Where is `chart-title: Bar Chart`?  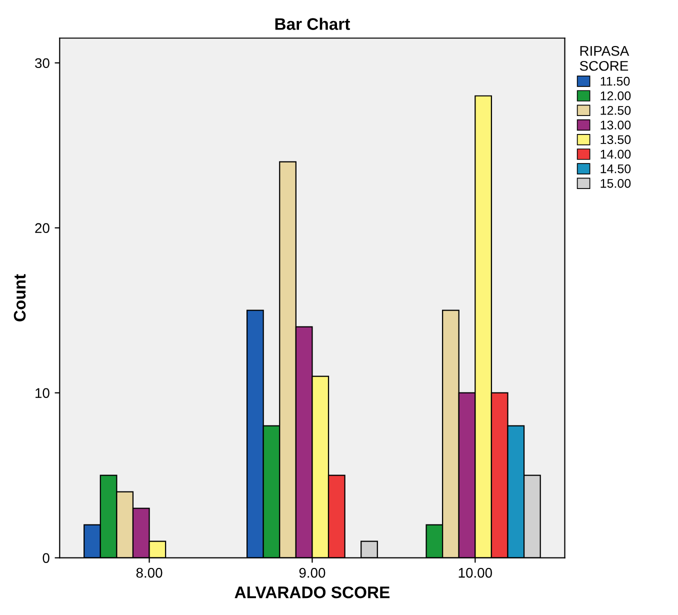 chart-title: Bar Chart is located at coordinates (312, 24).